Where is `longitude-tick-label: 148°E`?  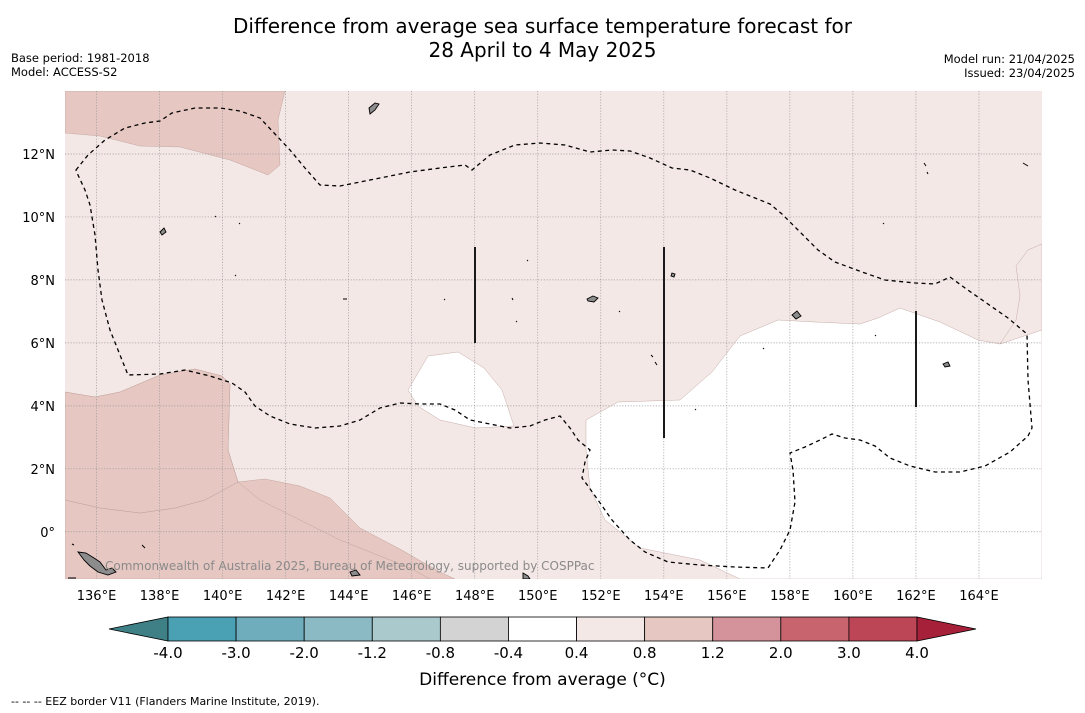
longitude-tick-label: 148°E is located at coordinates (475, 596).